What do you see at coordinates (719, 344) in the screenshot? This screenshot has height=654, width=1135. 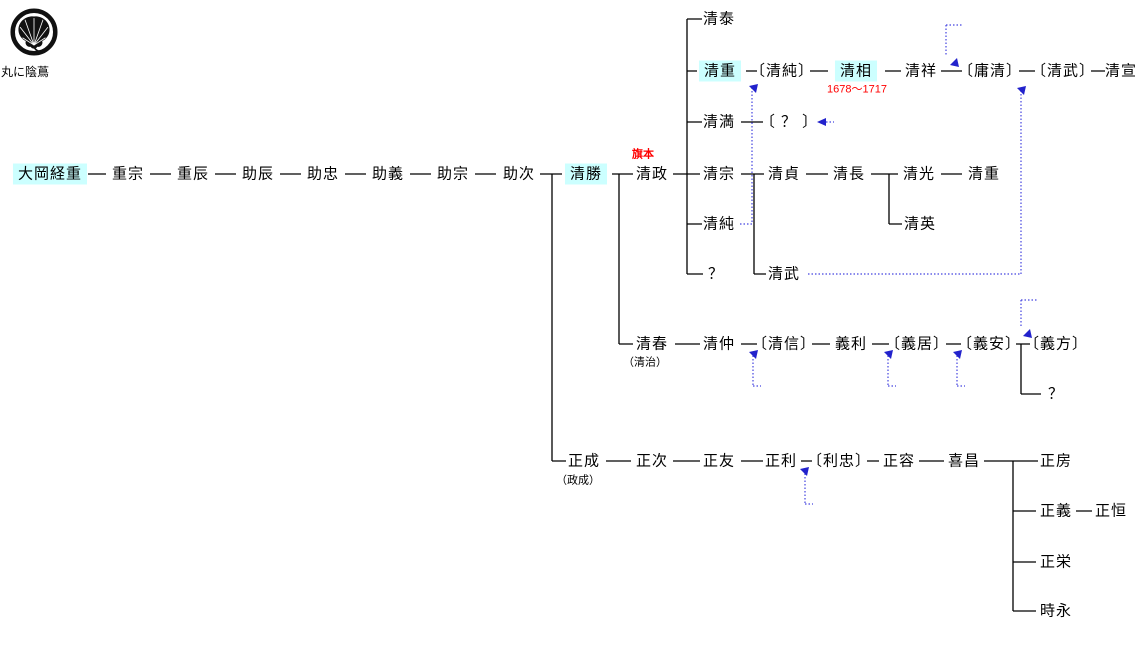 I see `person-node: 清仲` at bounding box center [719, 344].